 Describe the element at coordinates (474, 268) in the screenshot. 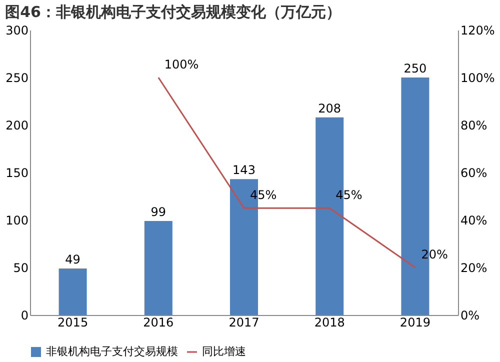

I see `y2-tick-label: 20%` at that location.